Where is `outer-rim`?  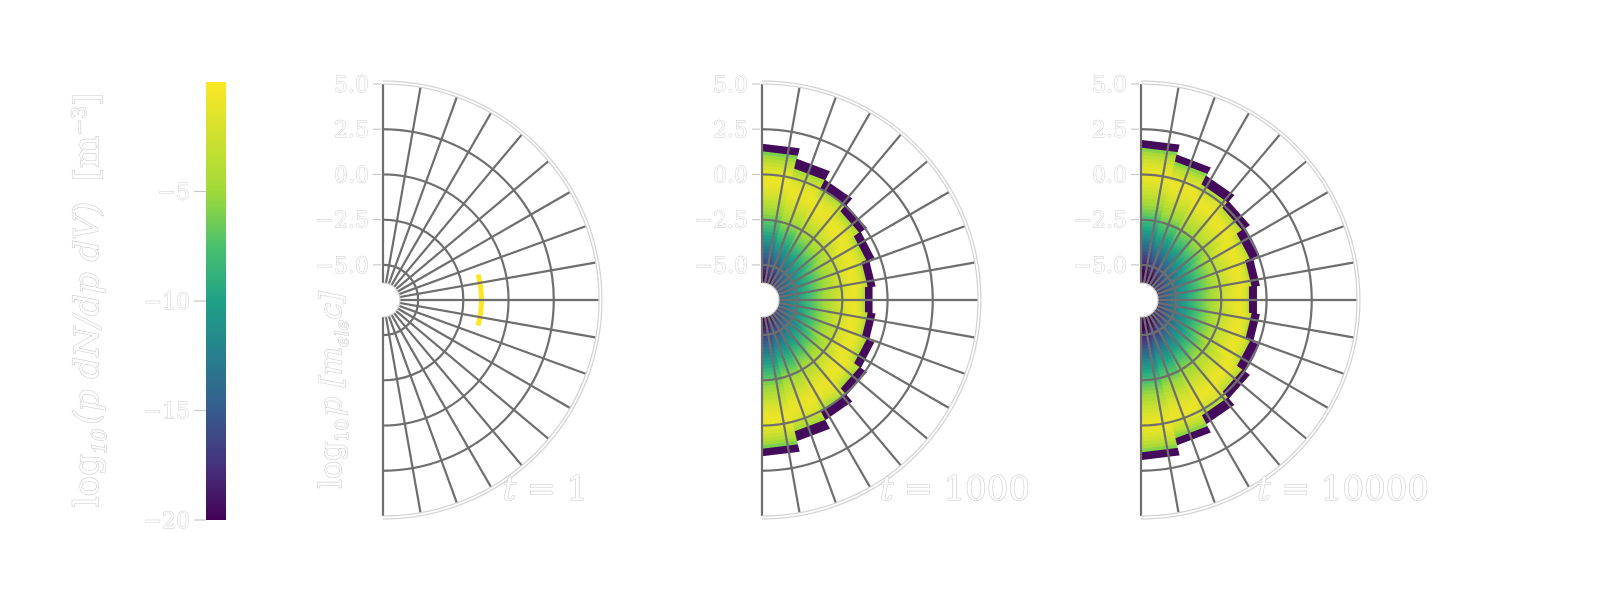 outer-rim is located at coordinates (1249, 300).